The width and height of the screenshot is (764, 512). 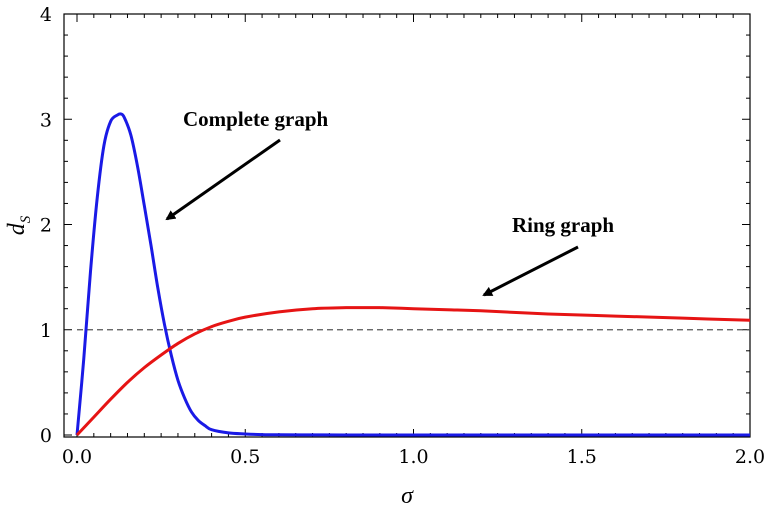 What do you see at coordinates (245, 457) in the screenshot?
I see `x-tick-label: 0.5` at bounding box center [245, 457].